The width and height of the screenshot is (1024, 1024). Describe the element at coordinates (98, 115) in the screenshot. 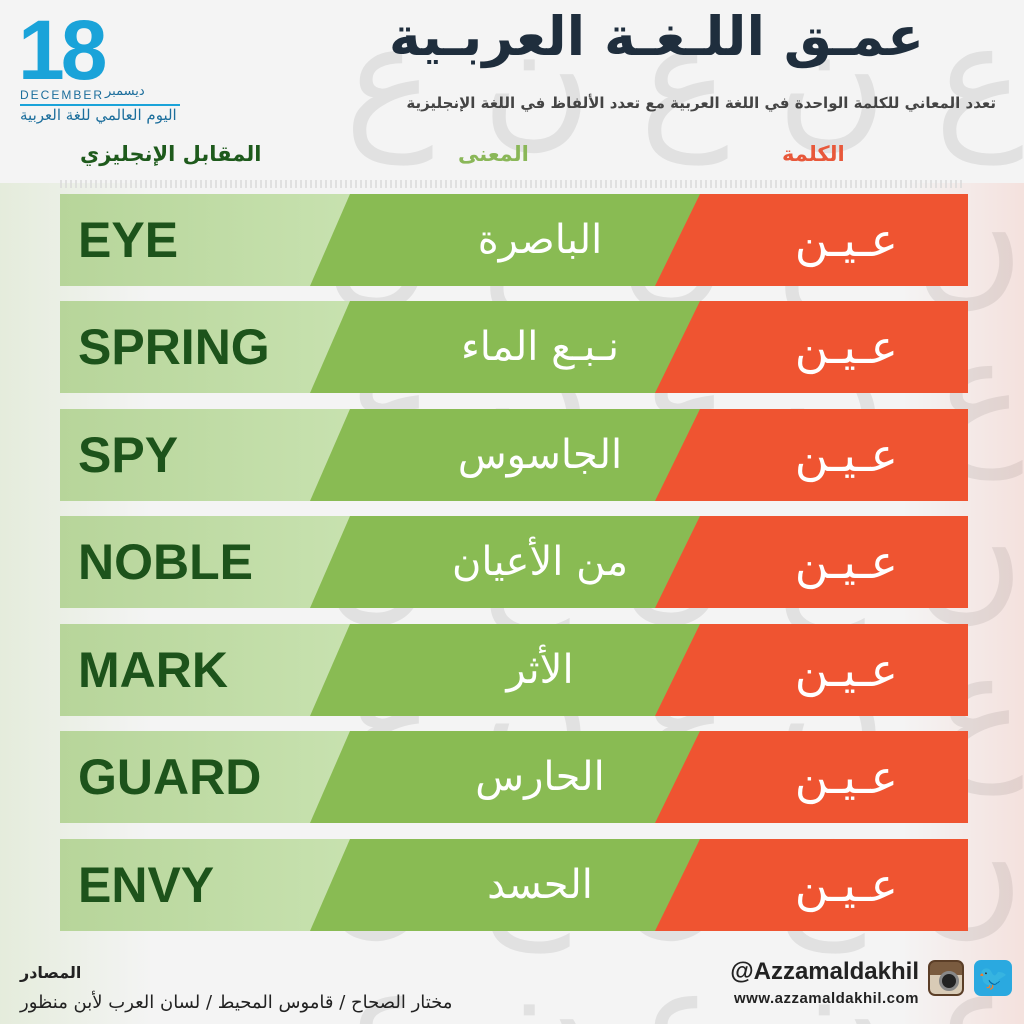

I see `logo-day-name: اليوم العالمي للغة العربية` at that location.